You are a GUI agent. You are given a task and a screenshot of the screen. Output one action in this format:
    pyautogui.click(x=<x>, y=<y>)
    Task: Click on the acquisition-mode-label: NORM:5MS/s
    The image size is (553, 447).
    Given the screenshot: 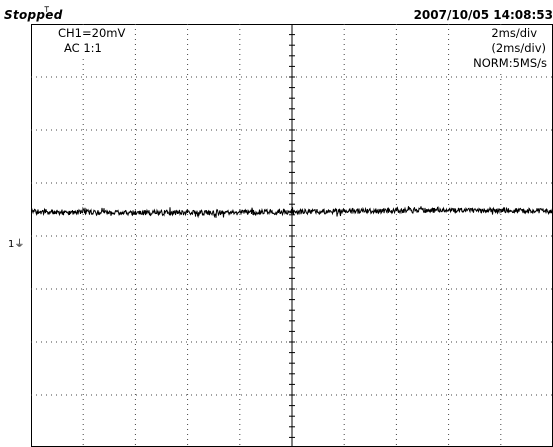 What is the action you would take?
    pyautogui.click(x=510, y=63)
    